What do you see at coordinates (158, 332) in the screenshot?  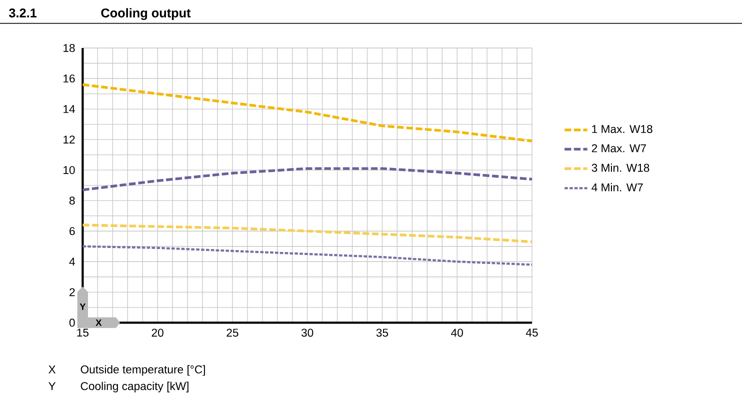 I see `x-tick-label: 20` at bounding box center [158, 332].